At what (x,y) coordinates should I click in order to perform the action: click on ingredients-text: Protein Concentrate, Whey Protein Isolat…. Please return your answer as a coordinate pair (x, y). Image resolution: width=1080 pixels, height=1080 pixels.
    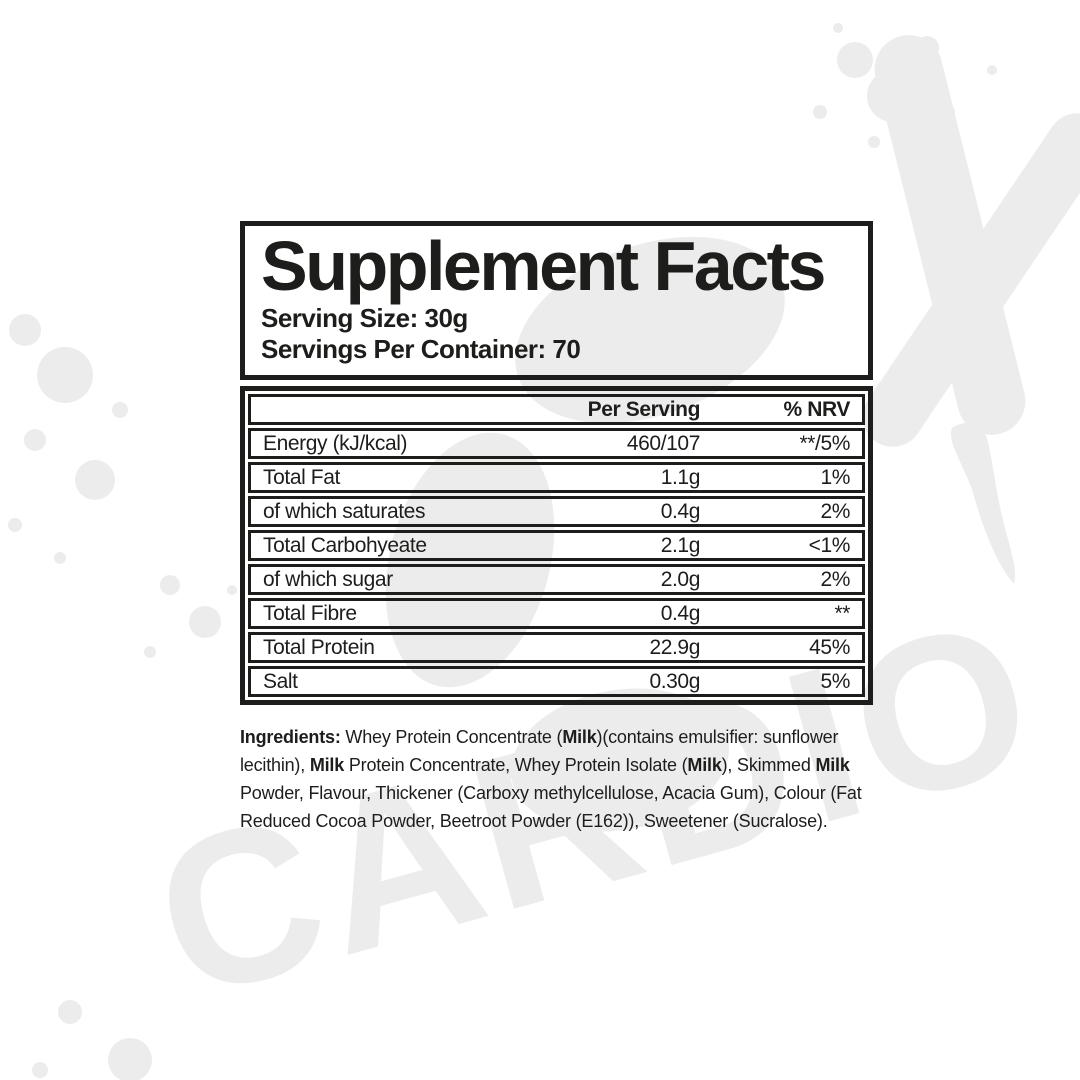
    Looking at the image, I should click on (516, 765).